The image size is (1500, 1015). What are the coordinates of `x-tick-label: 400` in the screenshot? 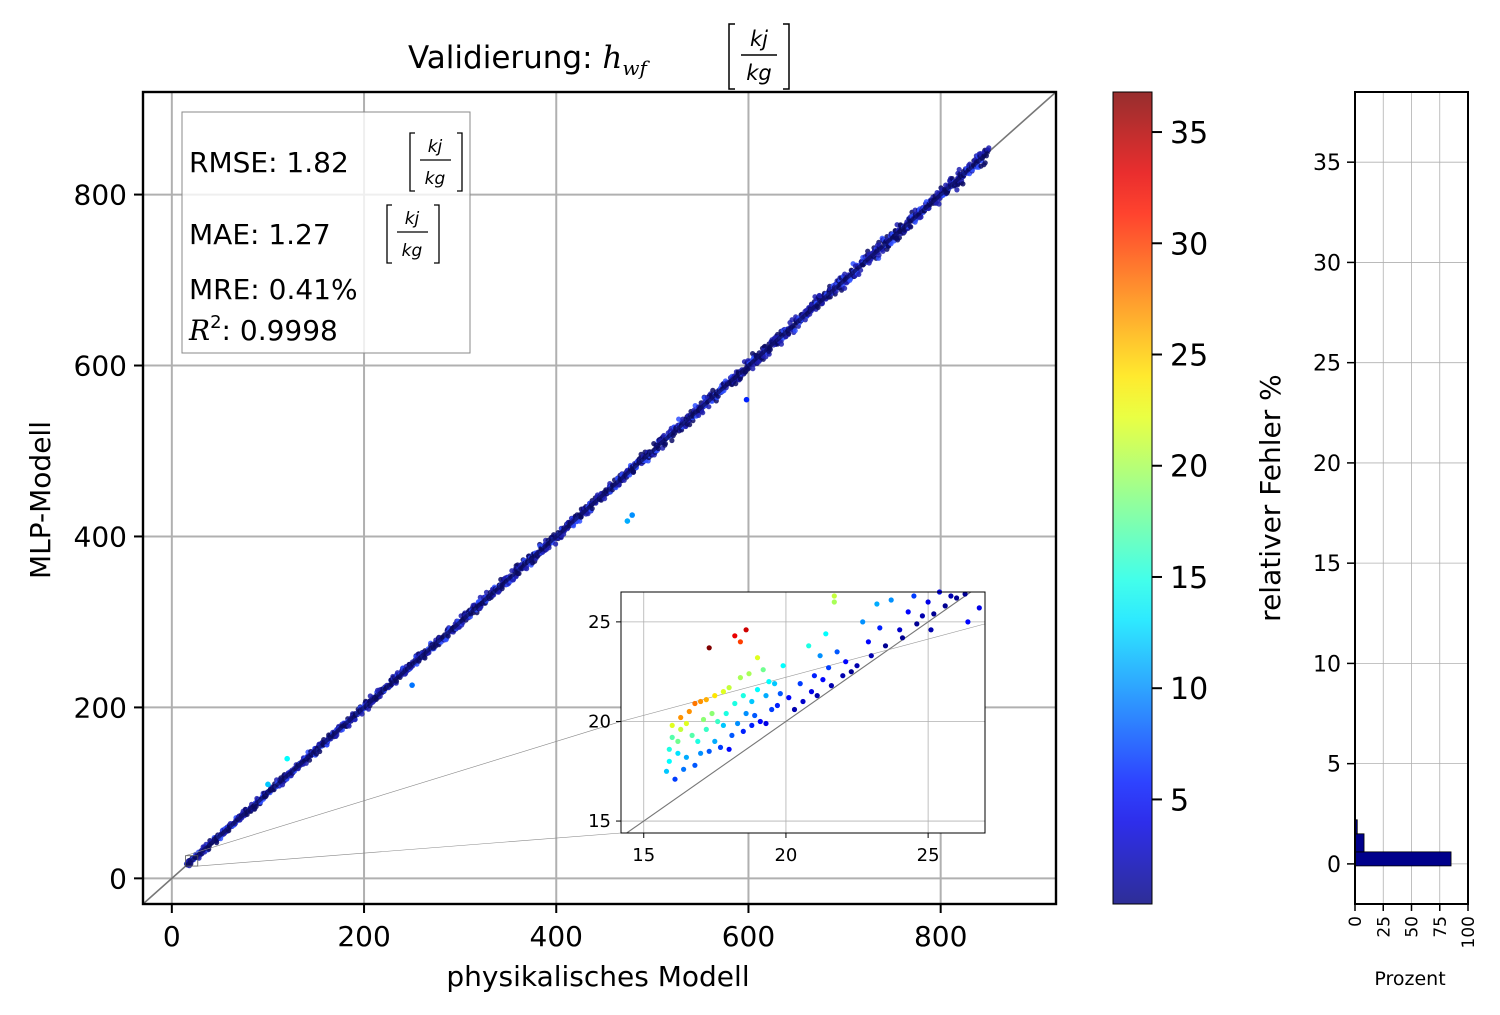 It's located at (556, 936).